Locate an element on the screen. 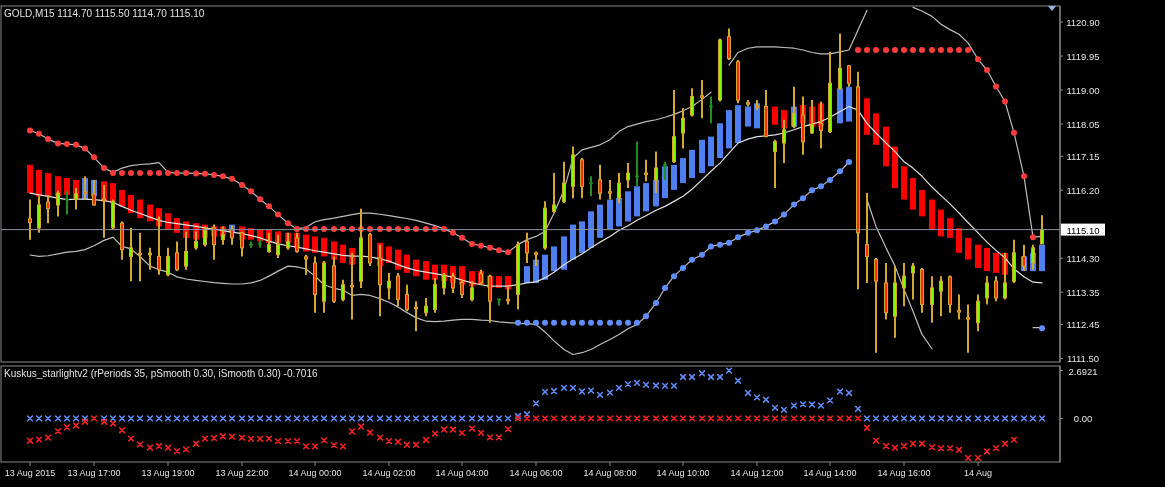  y-tick-label: 1118.05 is located at coordinates (1083, 124).